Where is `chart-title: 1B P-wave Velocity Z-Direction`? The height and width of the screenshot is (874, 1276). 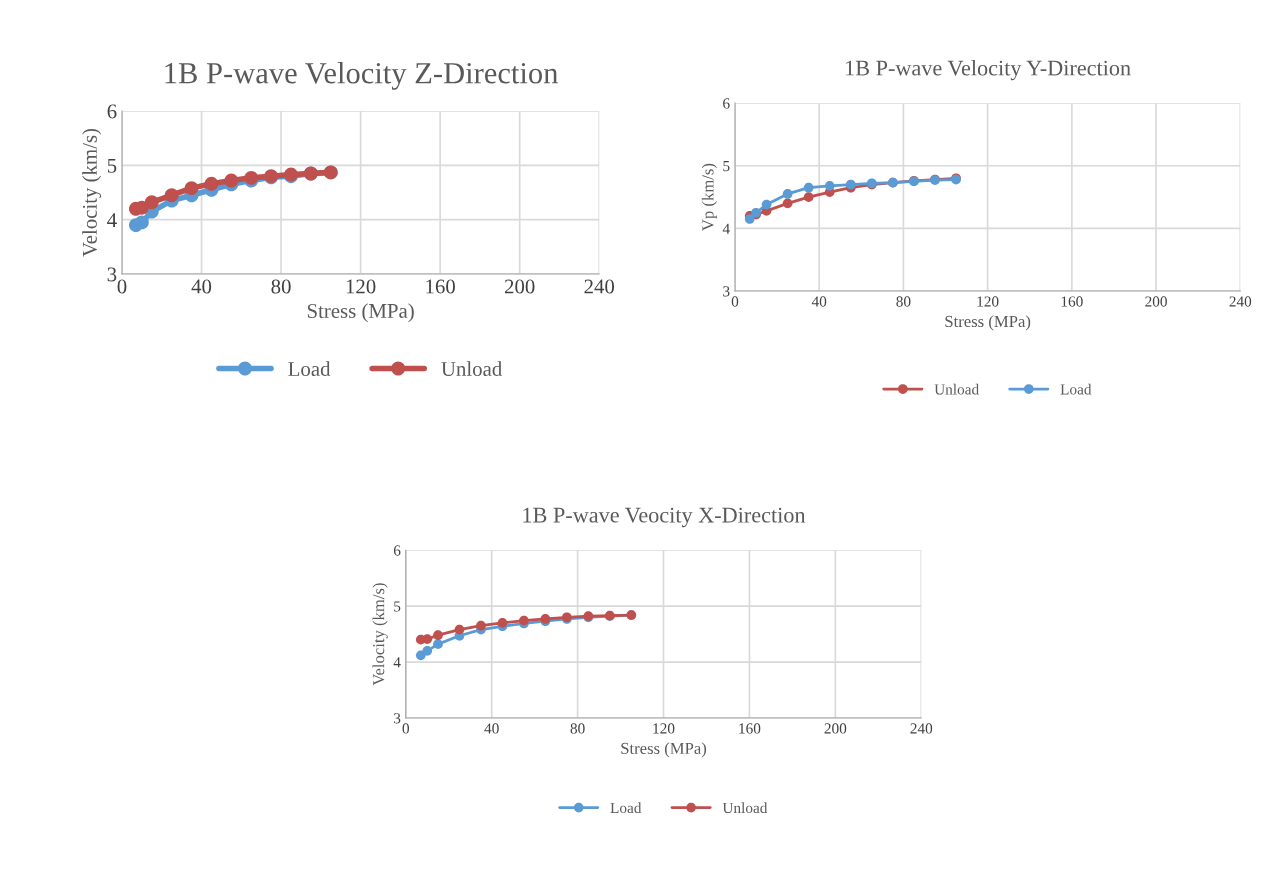 chart-title: 1B P-wave Velocity Z-Direction is located at coordinates (361, 76).